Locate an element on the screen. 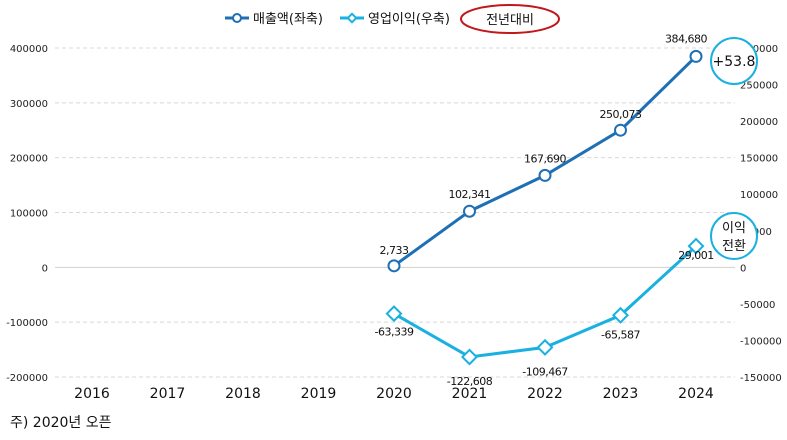 The image size is (787, 440). legend-diamond-icon is located at coordinates (352, 18).